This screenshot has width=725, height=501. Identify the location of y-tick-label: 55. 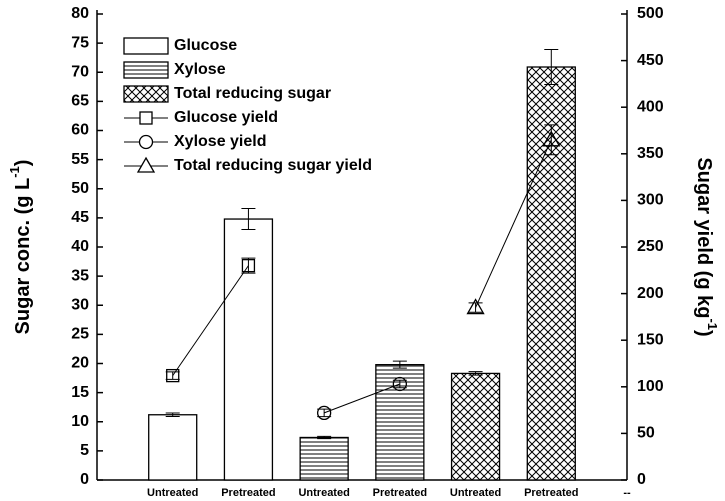
(80, 159).